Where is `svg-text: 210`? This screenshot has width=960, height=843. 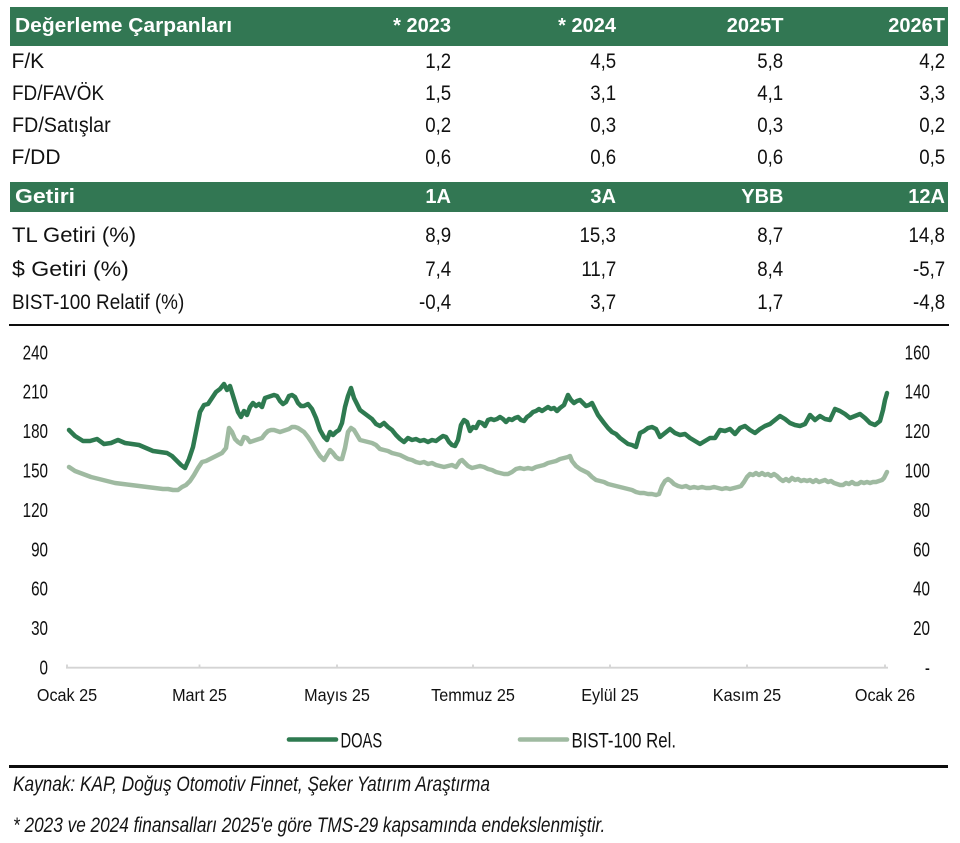
svg-text: 210 is located at coordinates (35, 392).